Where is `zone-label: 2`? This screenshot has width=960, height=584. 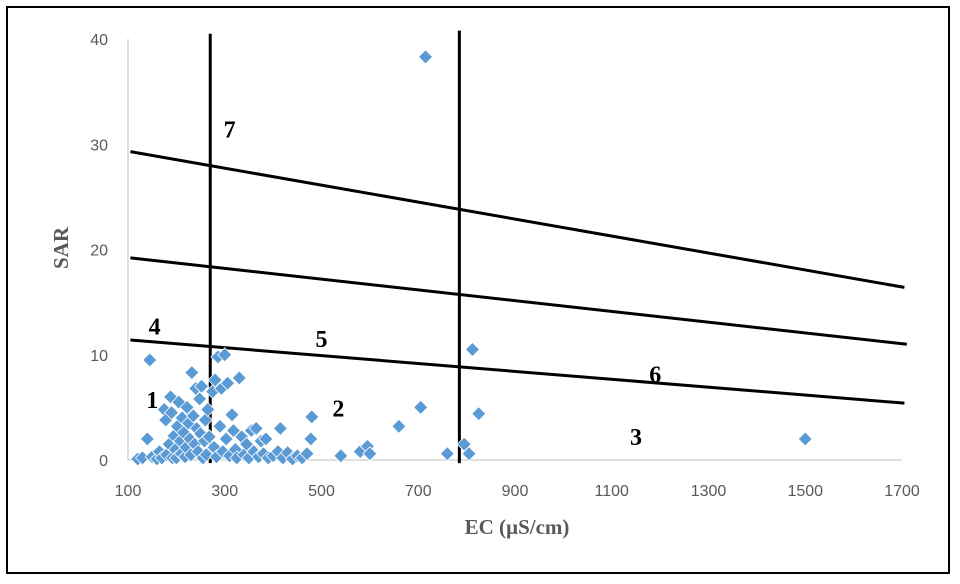 zone-label: 2 is located at coordinates (338, 409).